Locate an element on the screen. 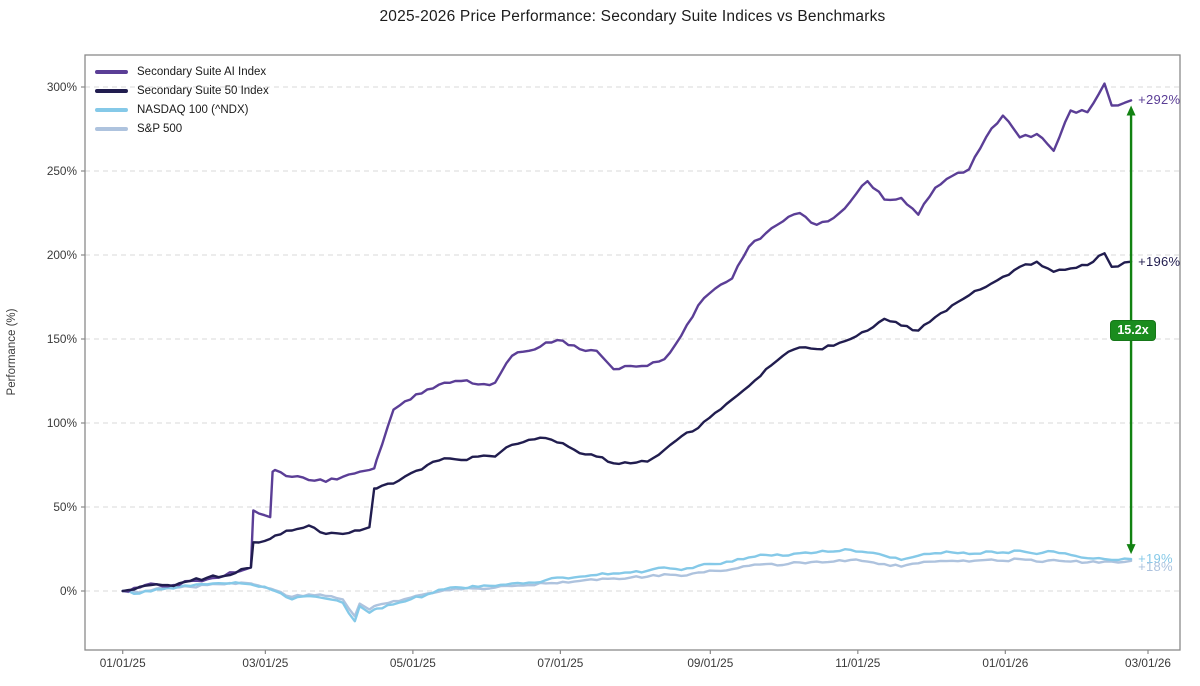  x-tick-label: 03/01/25 is located at coordinates (265, 663).